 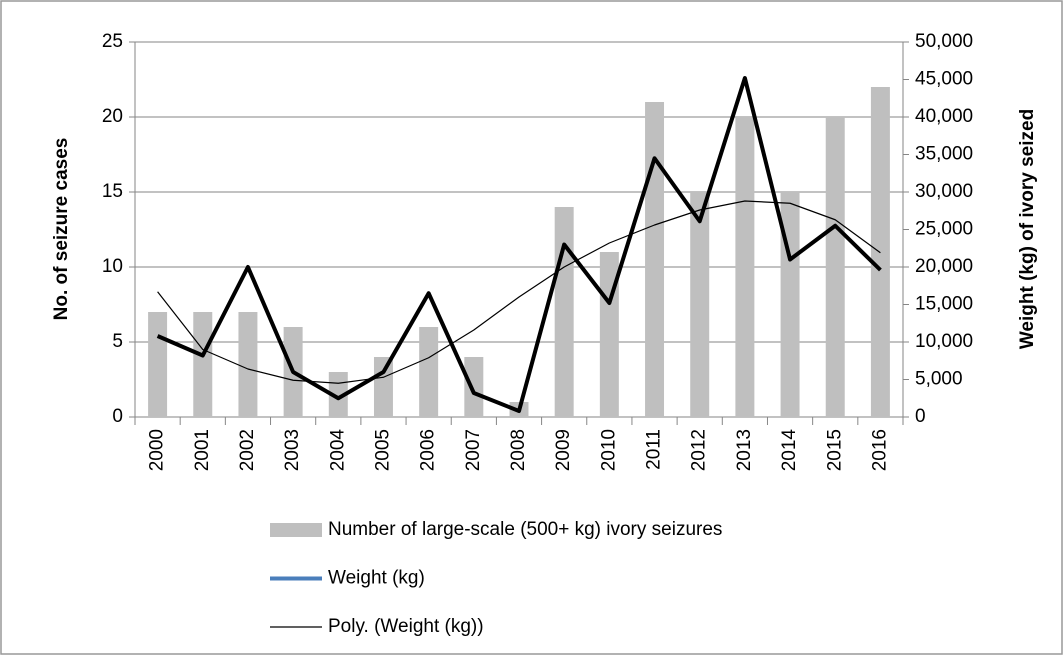 I want to click on y2-tick-label: 20,000, so click(x=944, y=266).